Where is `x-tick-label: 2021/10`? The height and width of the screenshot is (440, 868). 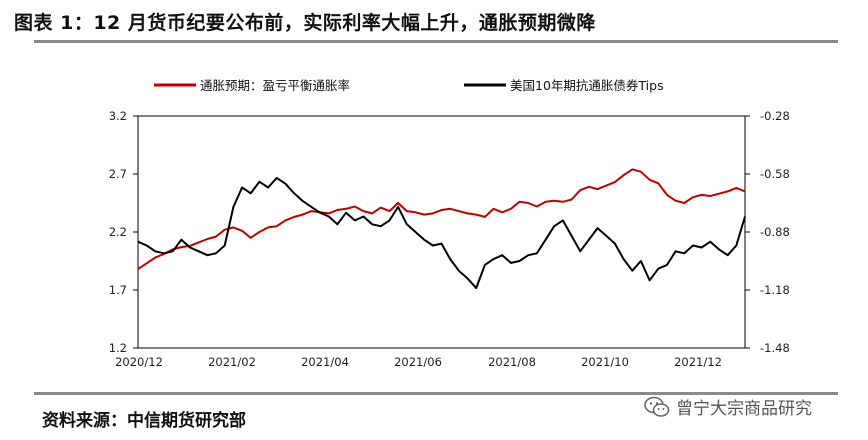 x-tick-label: 2021/10 is located at coordinates (605, 362).